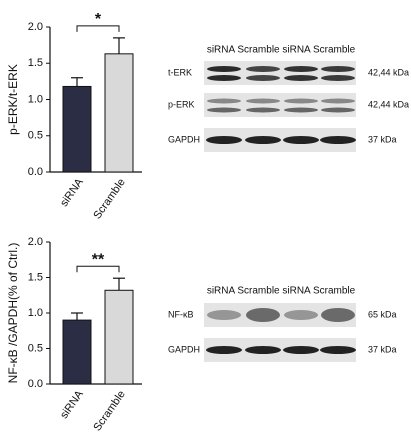 Image resolution: width=411 pixels, height=445 pixels. I want to click on blot-size-label: 65 kDa, so click(382, 314).